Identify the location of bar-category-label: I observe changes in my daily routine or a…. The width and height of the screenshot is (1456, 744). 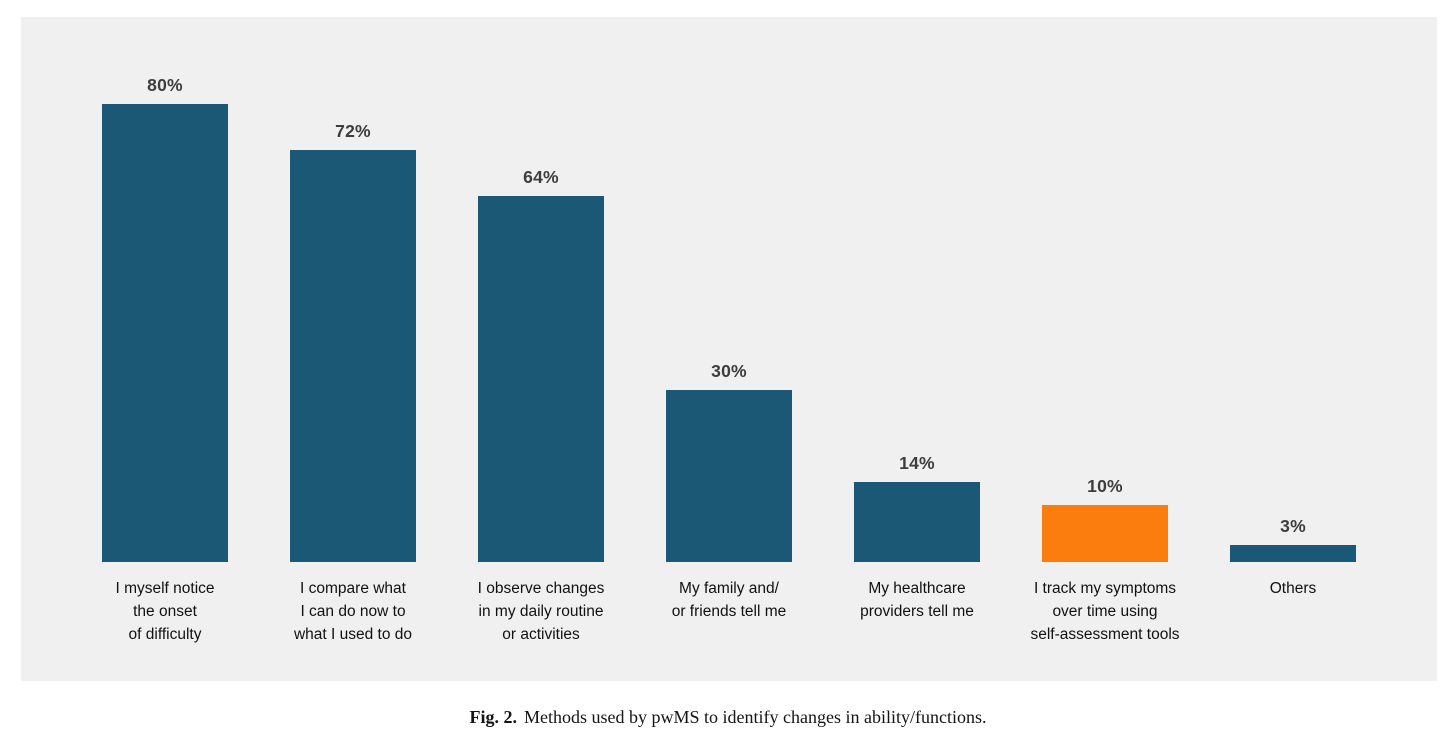
(541, 611).